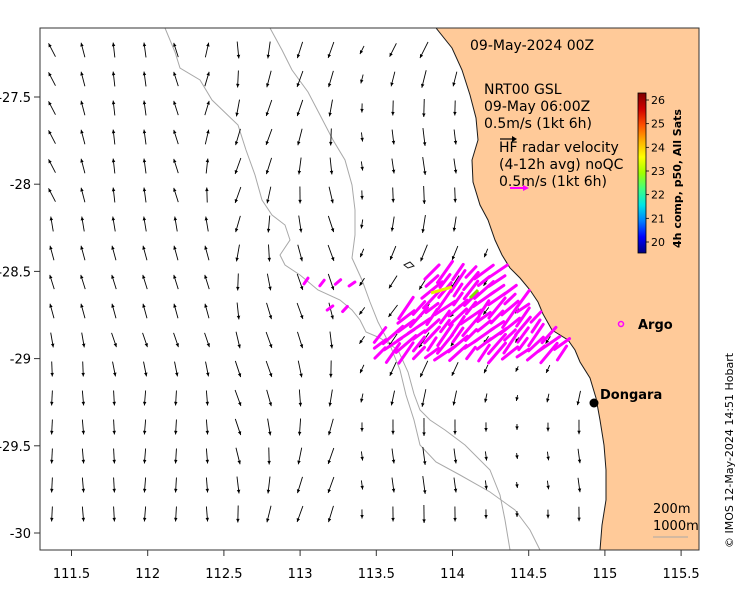 The height and width of the screenshot is (596, 740). I want to click on model-label: NRT00 GSL, so click(523, 90).